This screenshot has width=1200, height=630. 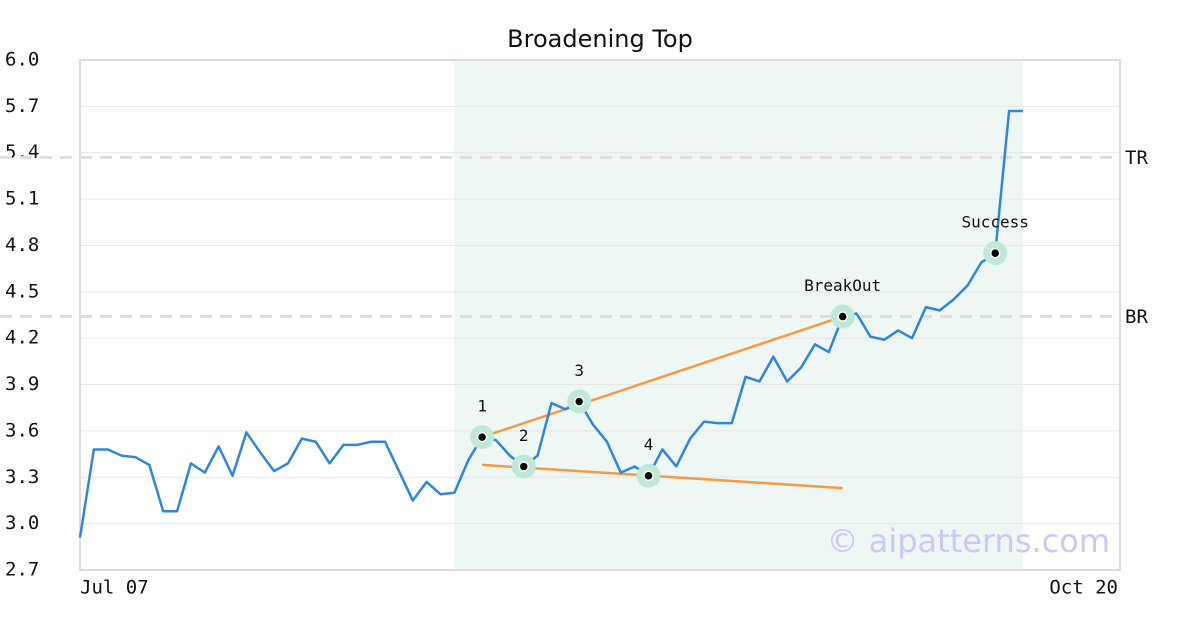 What do you see at coordinates (22, 338) in the screenshot?
I see `y-tick-label: 4.2` at bounding box center [22, 338].